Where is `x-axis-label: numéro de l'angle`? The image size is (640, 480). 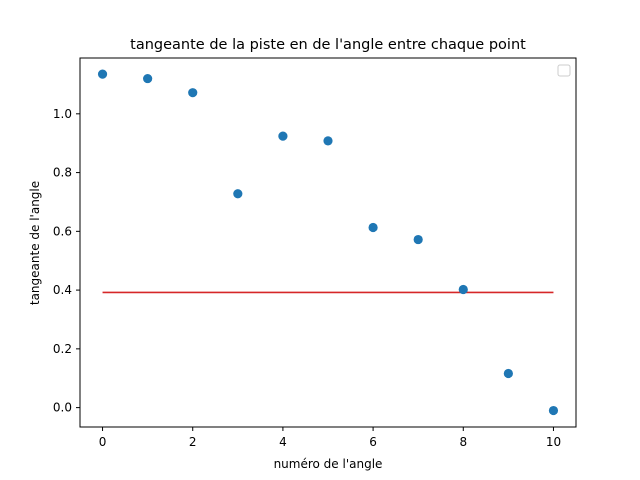
x-axis-label: numéro de l'angle is located at coordinates (328, 464).